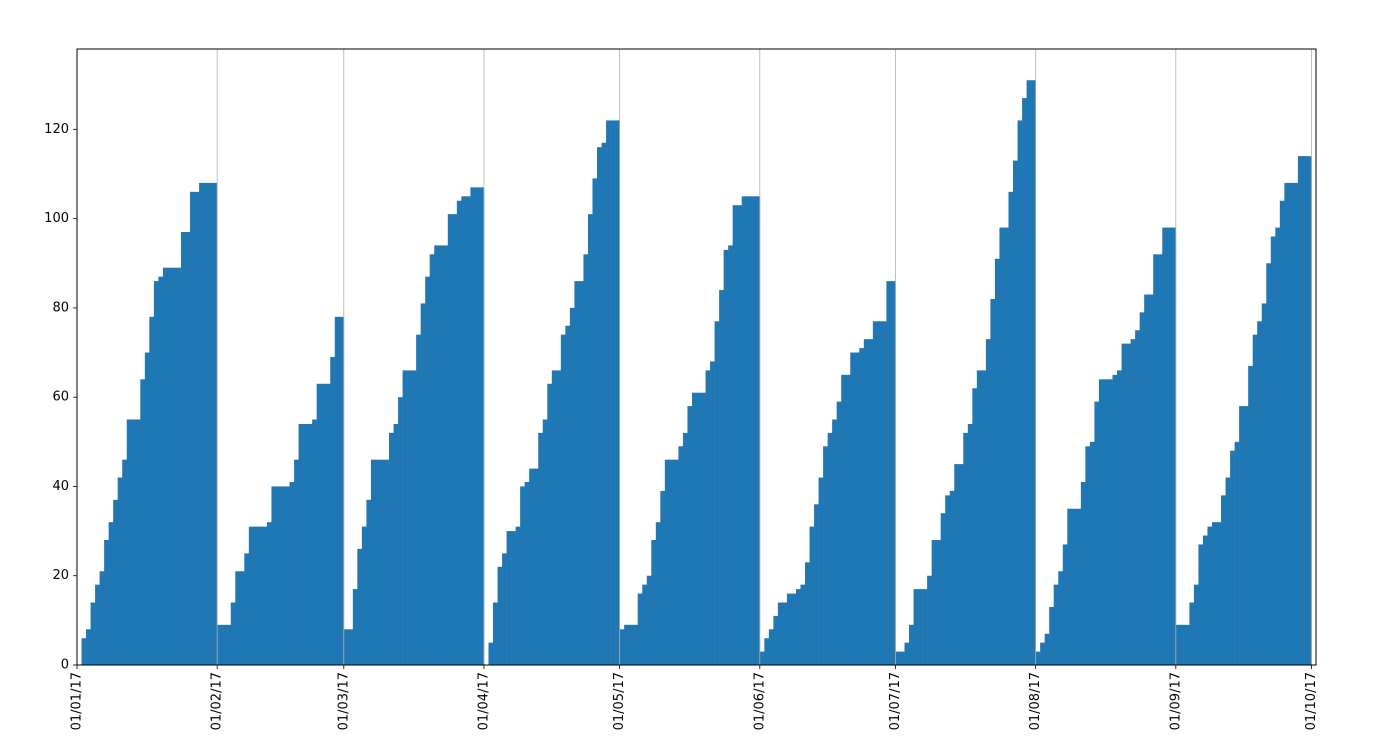 The height and width of the screenshot is (748, 1397). I want to click on x-tick-label: 01/07/17, so click(895, 701).